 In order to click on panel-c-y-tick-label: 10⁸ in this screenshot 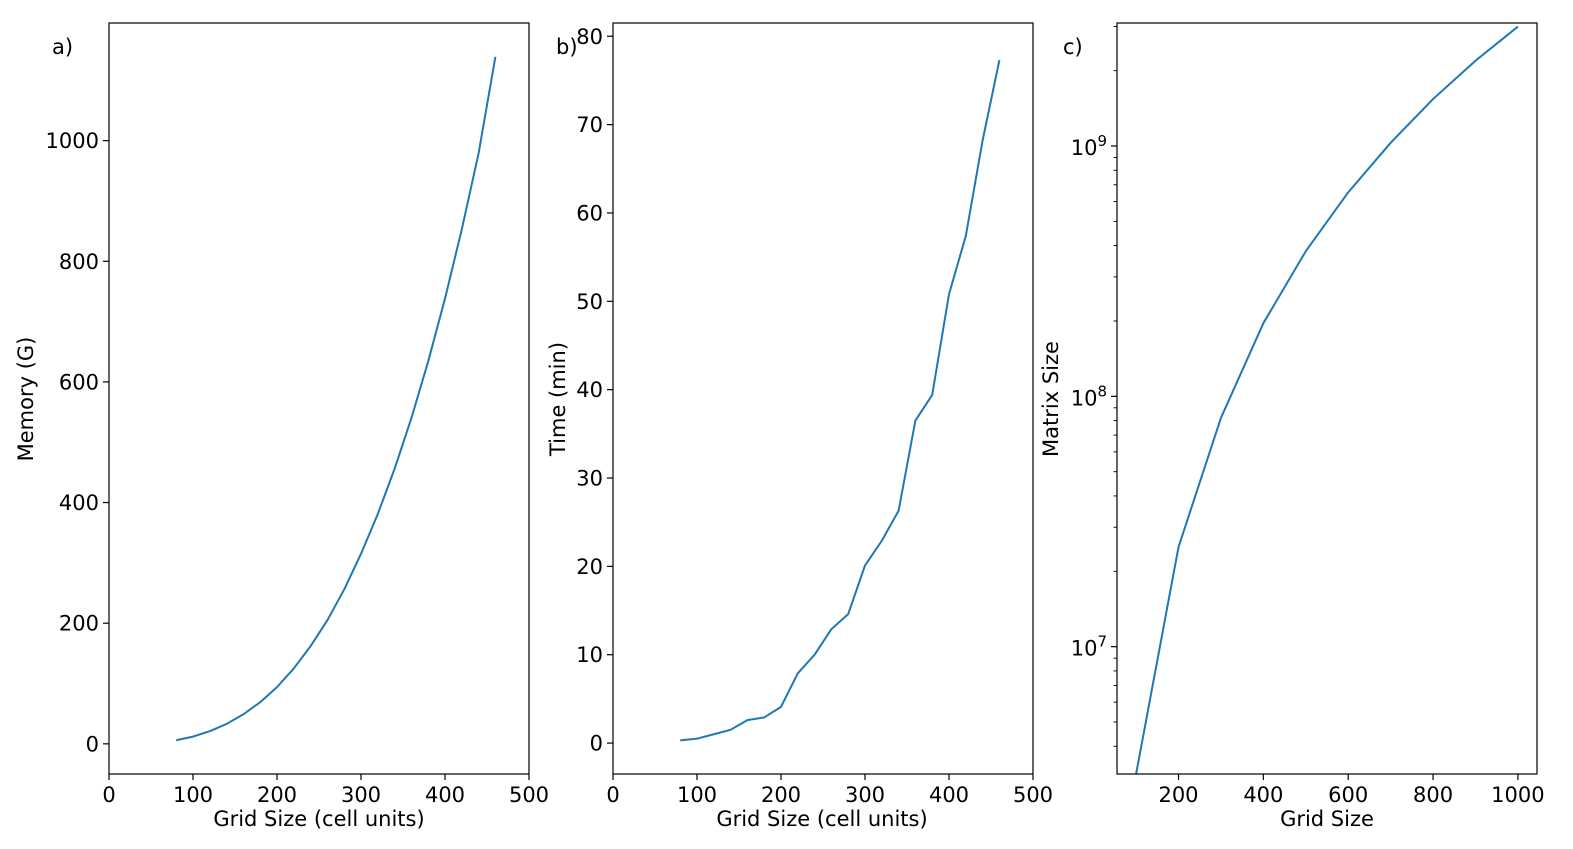, I will do `click(1089, 396)`.